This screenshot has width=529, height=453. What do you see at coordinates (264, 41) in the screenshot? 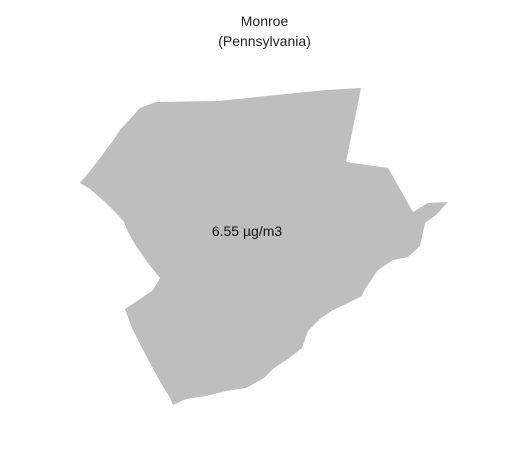
I see `map-title-state: (Pennsylvania)` at bounding box center [264, 41].